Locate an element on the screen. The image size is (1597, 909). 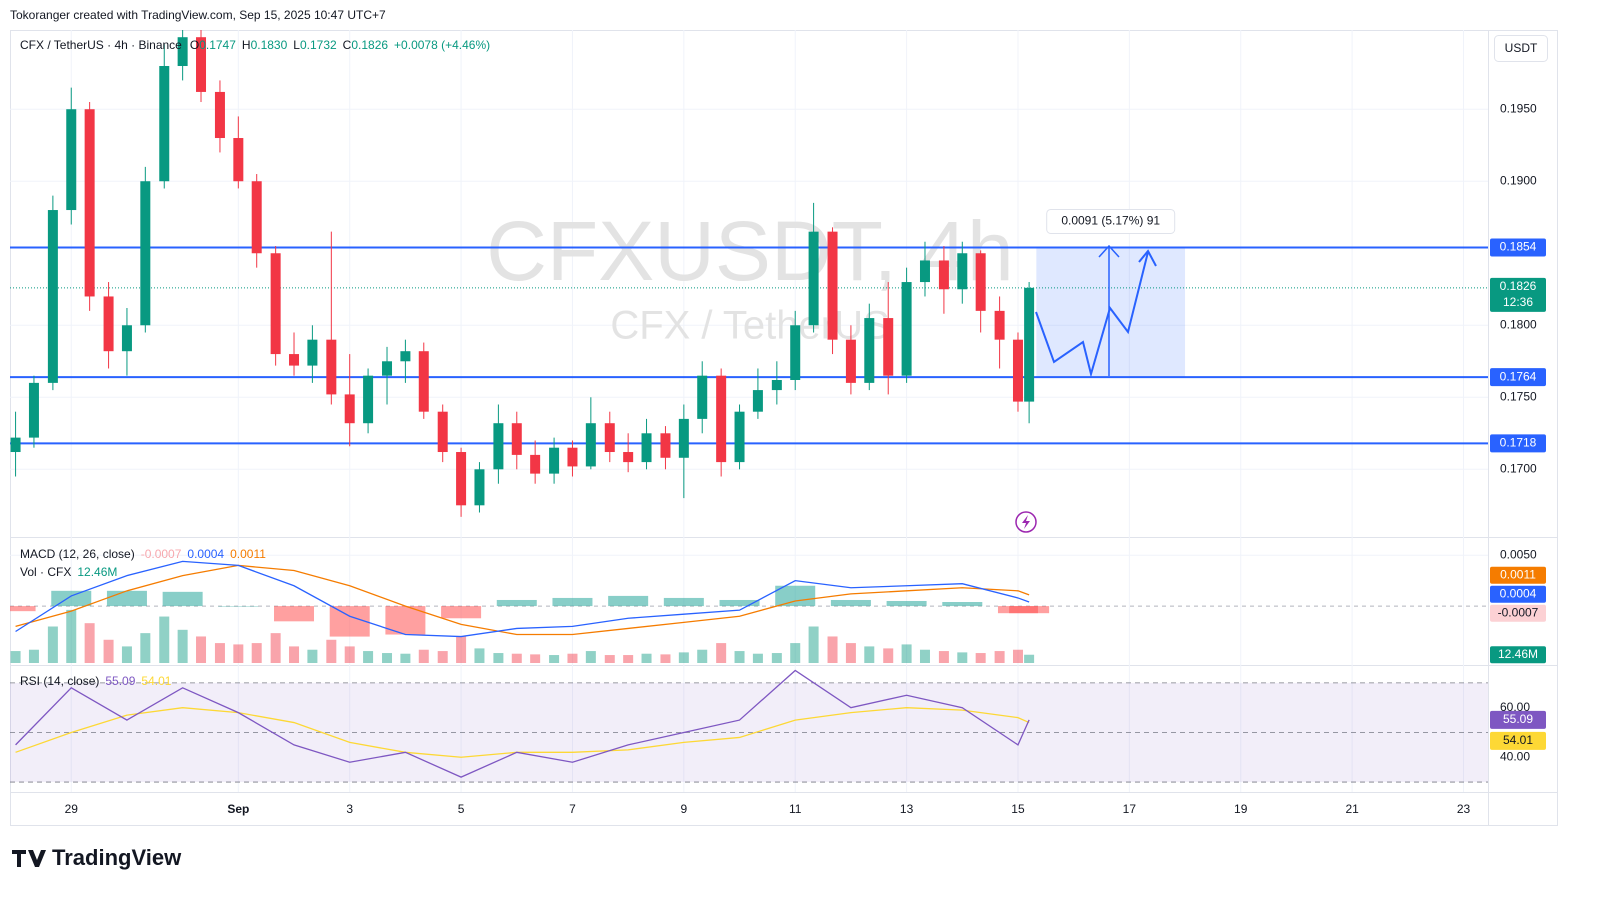
price-badge-label: 0.0011 is located at coordinates (1518, 574).